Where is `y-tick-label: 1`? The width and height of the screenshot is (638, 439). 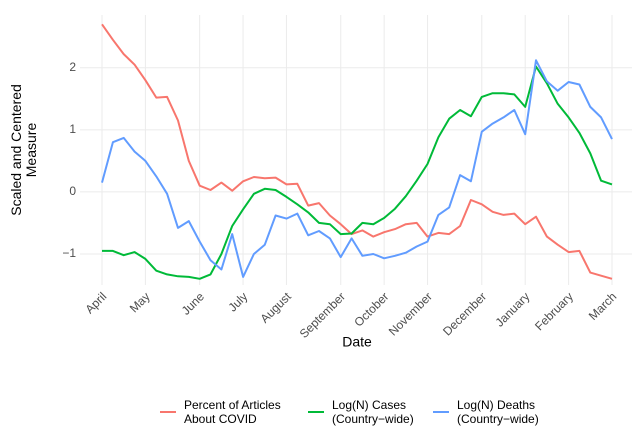 y-tick-label: 1 is located at coordinates (72, 129).